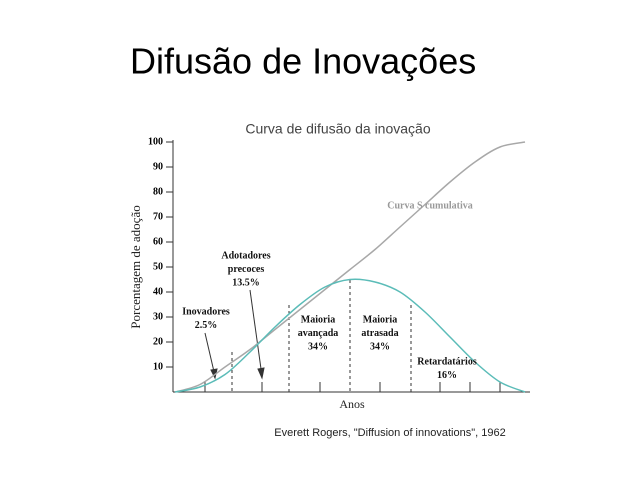  Describe the element at coordinates (337, 129) in the screenshot. I see `chart-title: Curva de difusão da inovação` at that location.